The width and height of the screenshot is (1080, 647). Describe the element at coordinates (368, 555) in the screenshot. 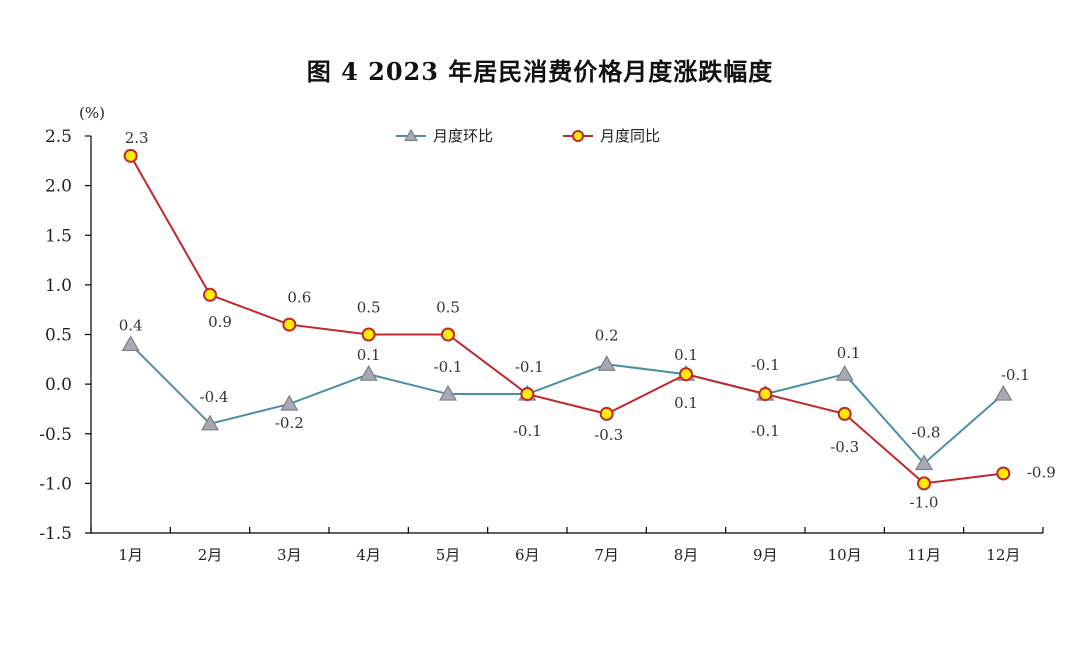

I see `x-tick-label: 4月` at that location.